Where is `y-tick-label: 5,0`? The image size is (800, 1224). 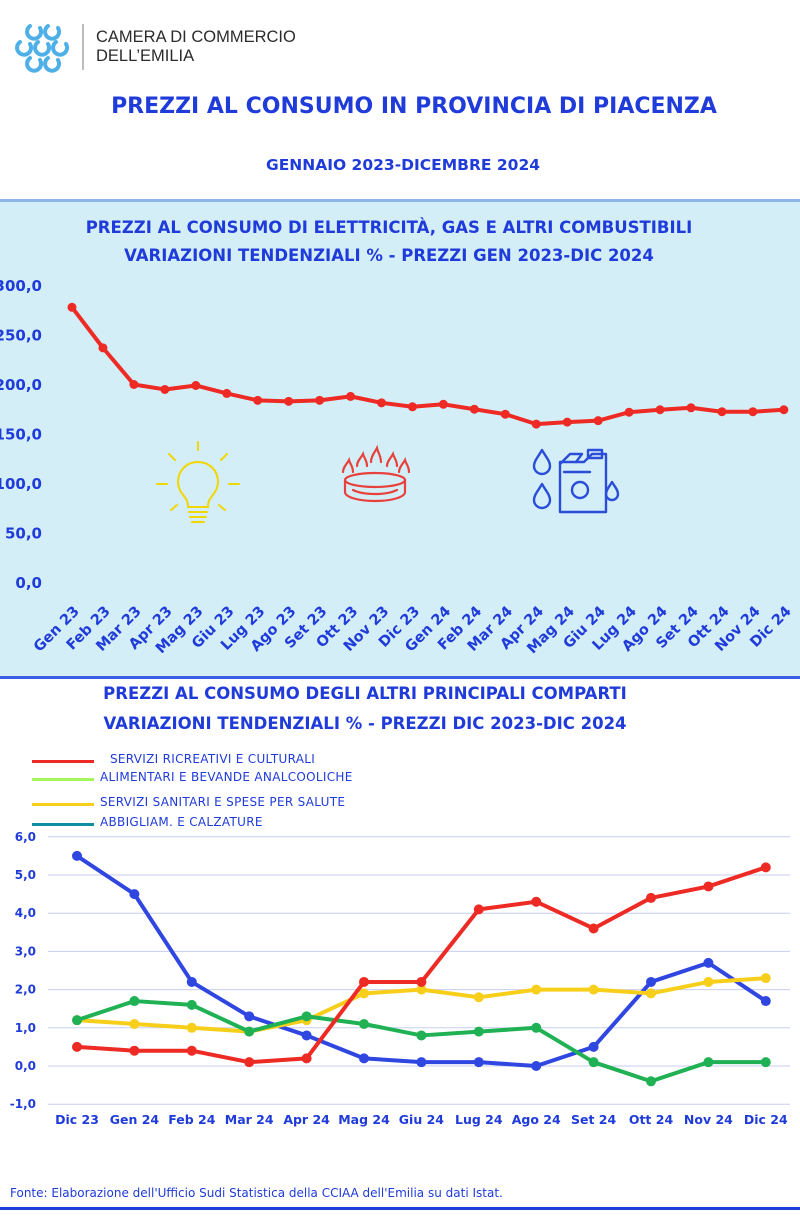
y-tick-label: 5,0 is located at coordinates (25, 875).